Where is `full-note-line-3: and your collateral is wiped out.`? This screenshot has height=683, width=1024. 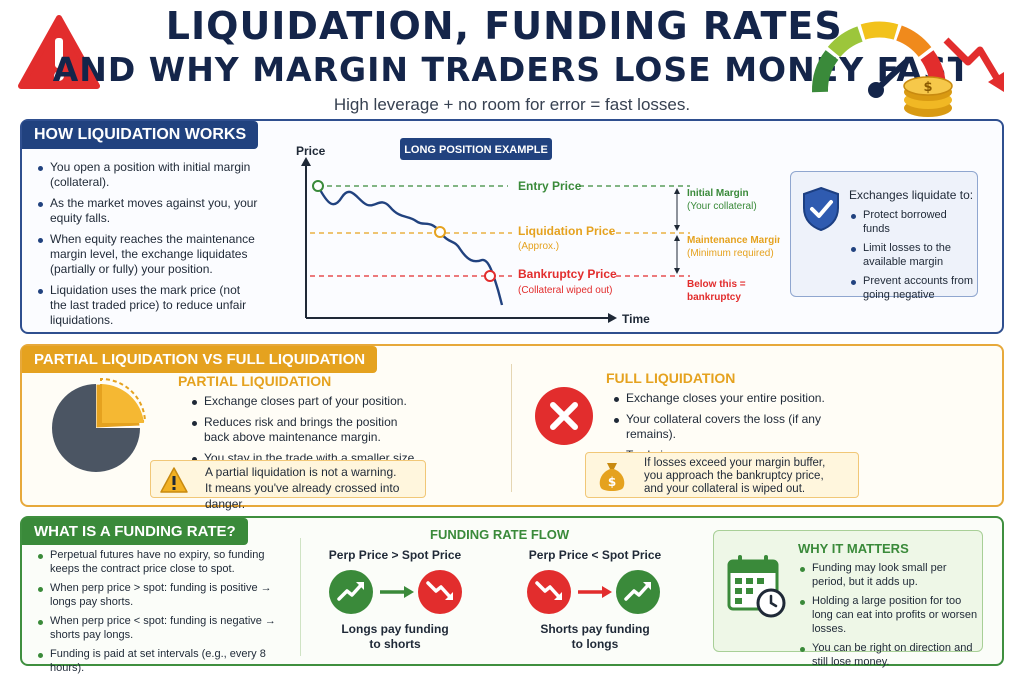 full-note-line-3: and your collateral is wiped out. is located at coordinates (725, 489).